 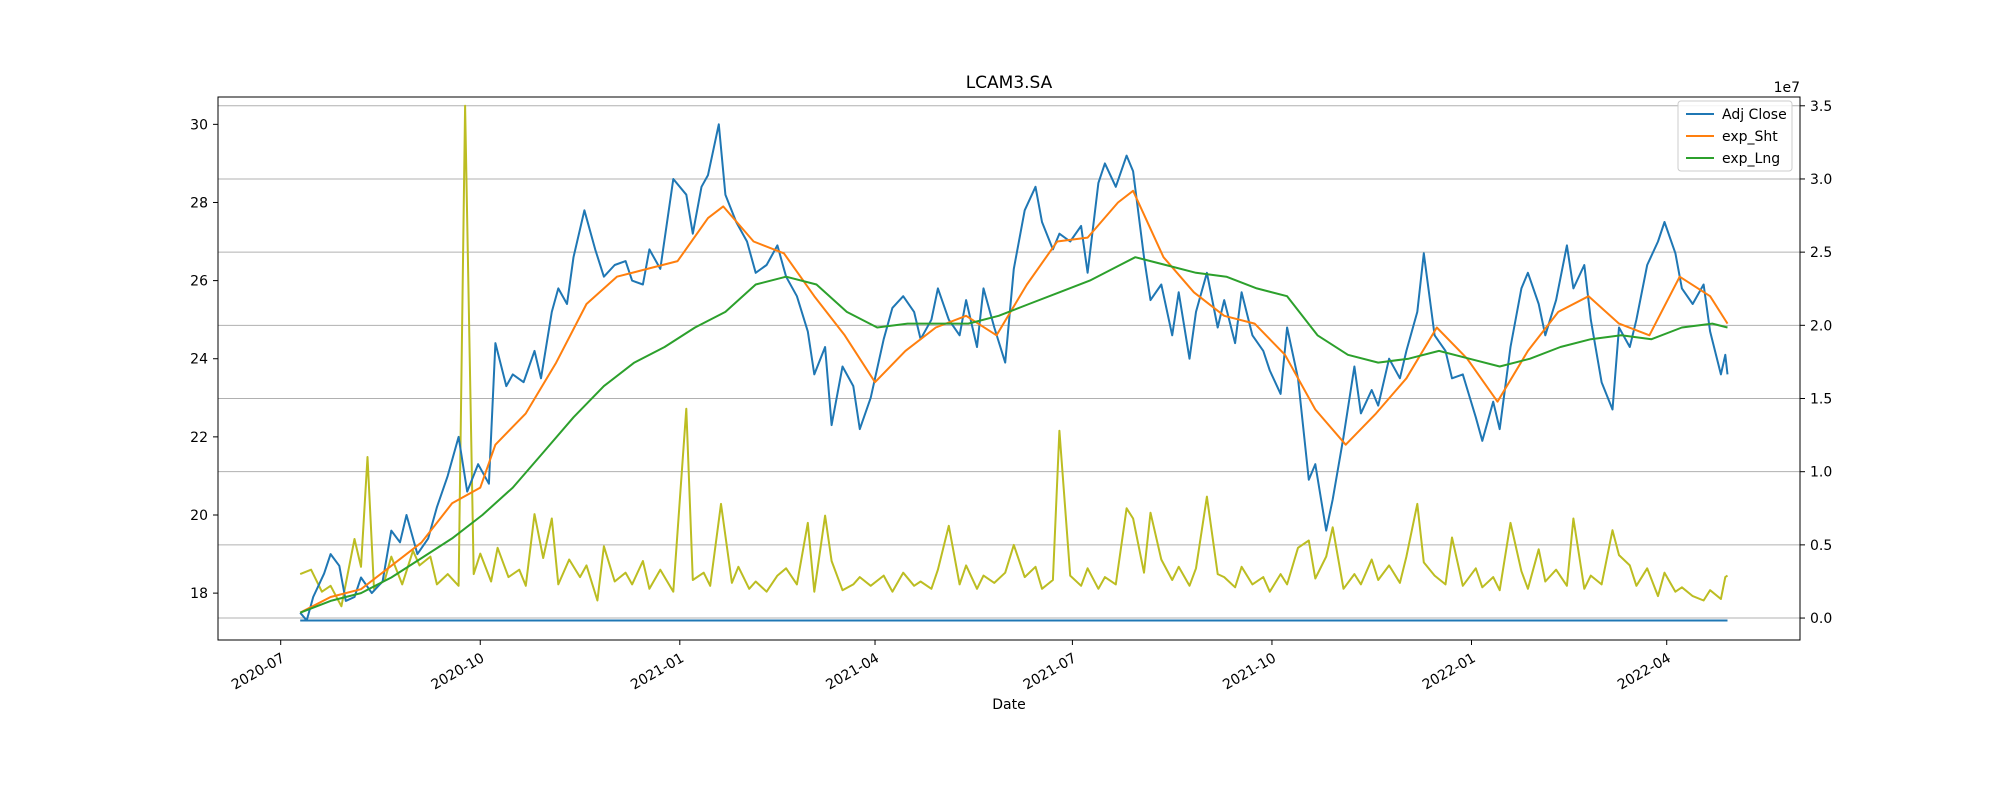 What do you see at coordinates (1821, 400) in the screenshot?
I see `y2-tick-label: 1.5` at bounding box center [1821, 400].